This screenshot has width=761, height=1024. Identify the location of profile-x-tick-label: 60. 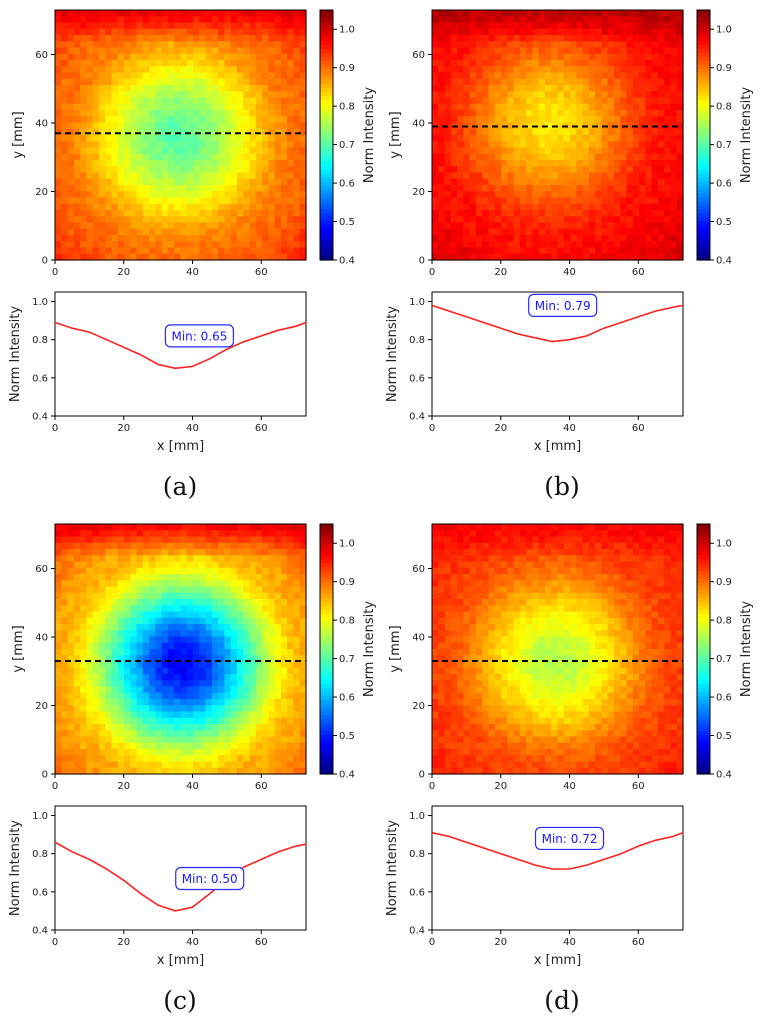
(638, 428).